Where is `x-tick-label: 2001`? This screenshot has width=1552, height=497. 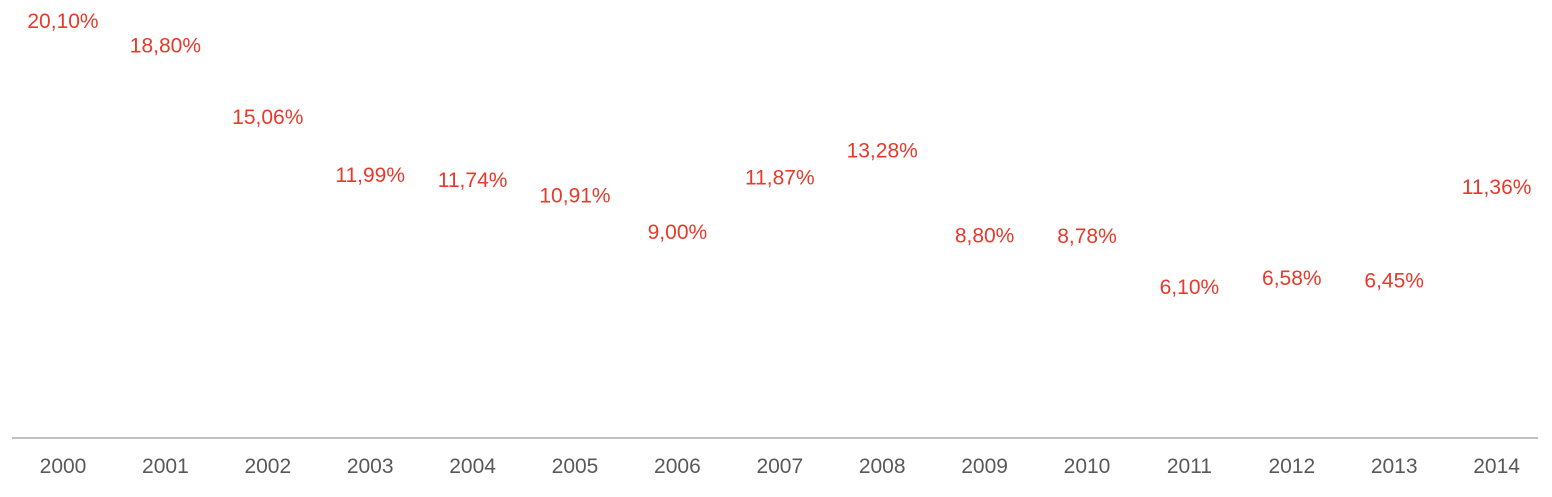 x-tick-label: 2001 is located at coordinates (165, 466).